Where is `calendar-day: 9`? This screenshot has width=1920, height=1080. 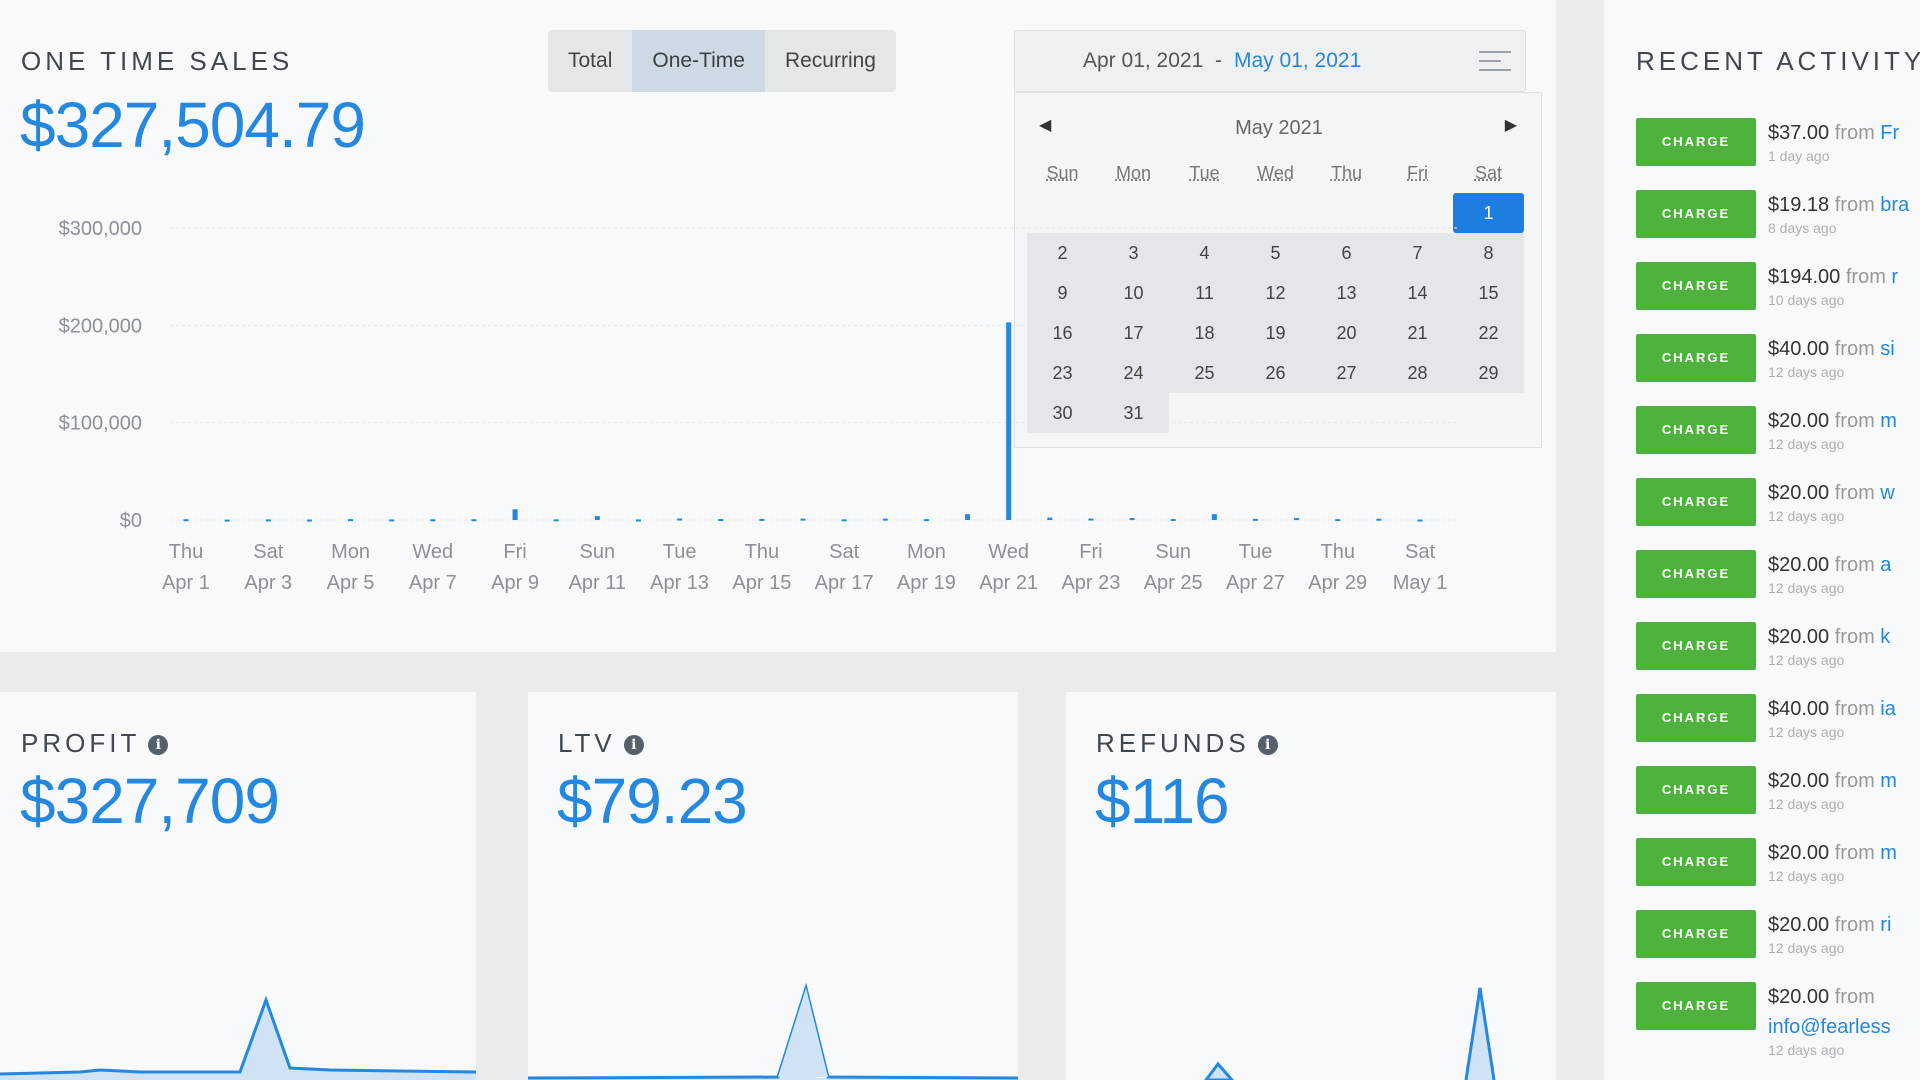
calendar-day: 9 is located at coordinates (1062, 293).